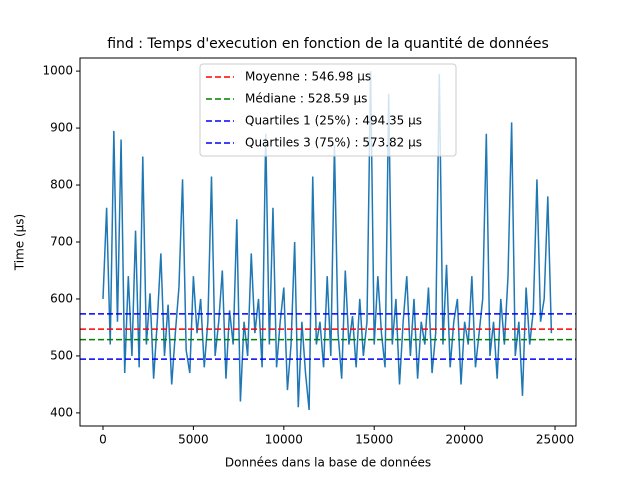  Describe the element at coordinates (61, 185) in the screenshot. I see `y-tick-label: 800` at that location.